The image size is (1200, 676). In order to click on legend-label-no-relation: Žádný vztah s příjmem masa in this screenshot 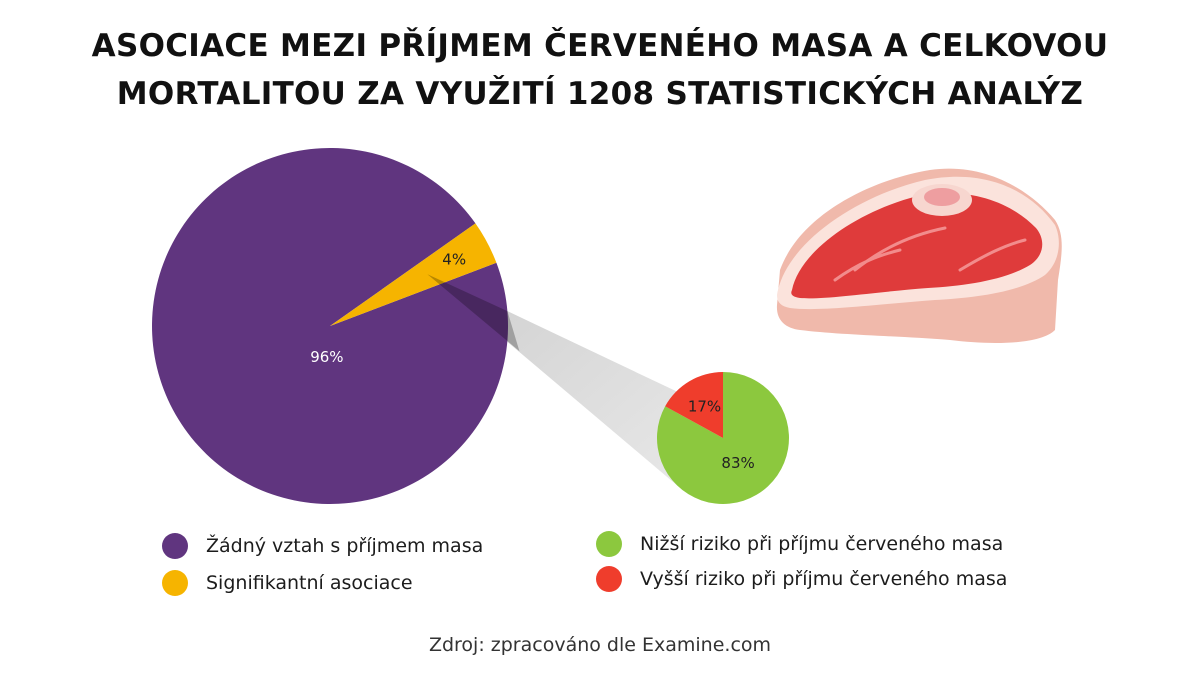, I will do `click(345, 546)`.